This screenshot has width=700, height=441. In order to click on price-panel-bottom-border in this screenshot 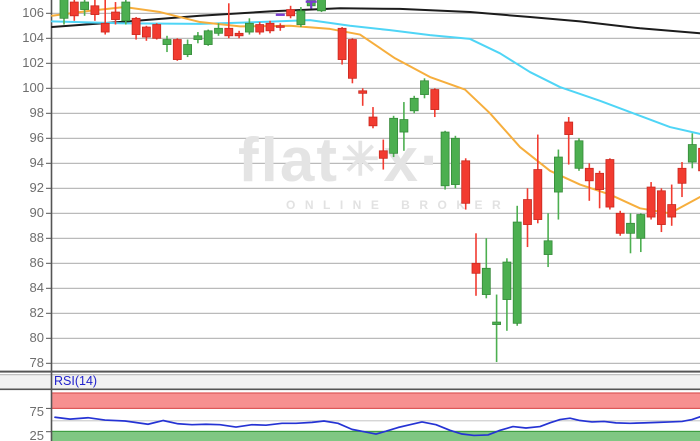, I will do `click(350, 371)`.